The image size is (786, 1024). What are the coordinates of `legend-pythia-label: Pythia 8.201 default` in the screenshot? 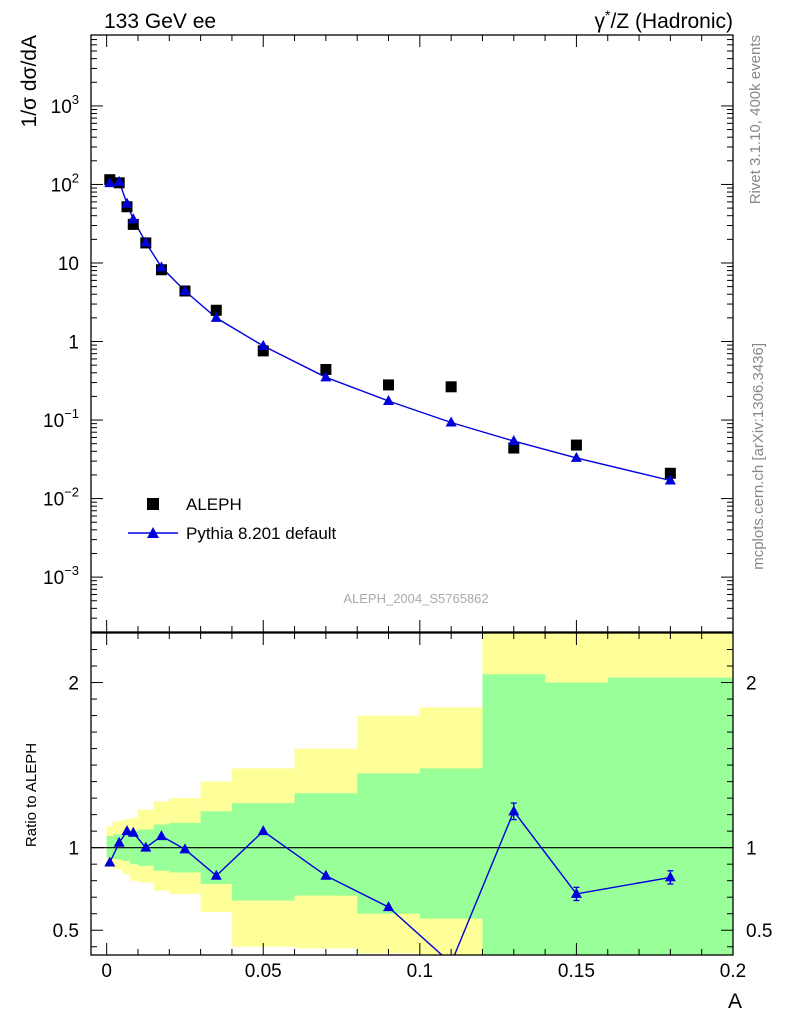 It's located at (261, 533).